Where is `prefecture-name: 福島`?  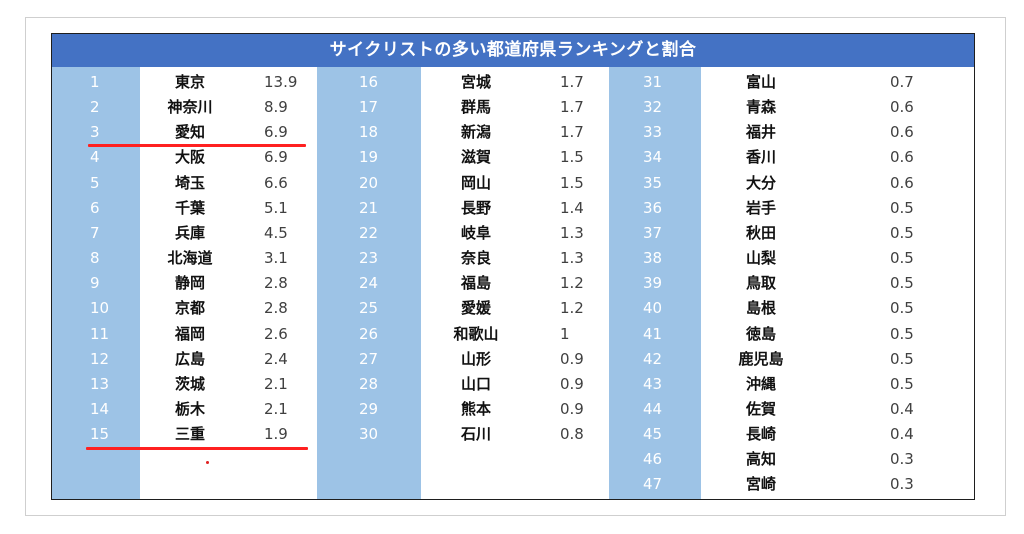
prefecture-name: 福島 is located at coordinates (475, 283).